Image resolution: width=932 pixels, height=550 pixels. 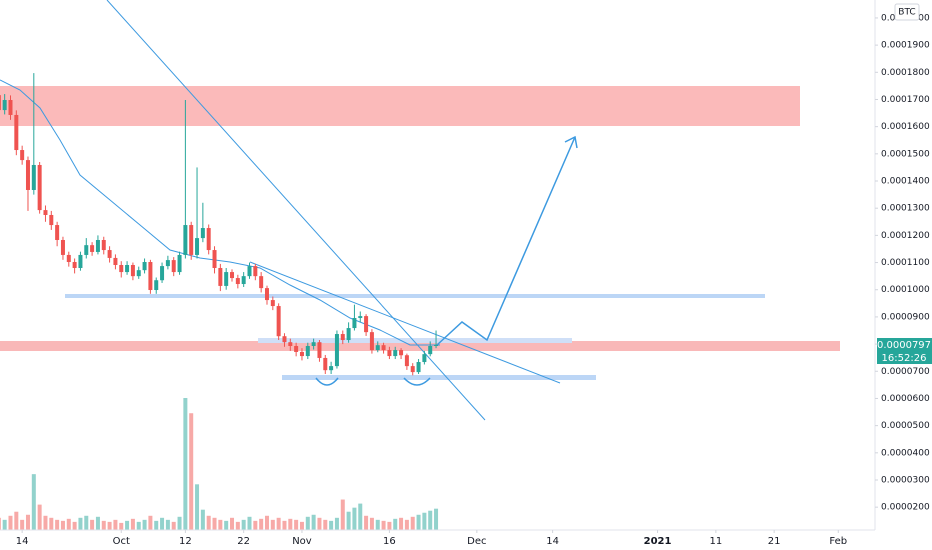 I want to click on price-tag, so click(x=904, y=344).